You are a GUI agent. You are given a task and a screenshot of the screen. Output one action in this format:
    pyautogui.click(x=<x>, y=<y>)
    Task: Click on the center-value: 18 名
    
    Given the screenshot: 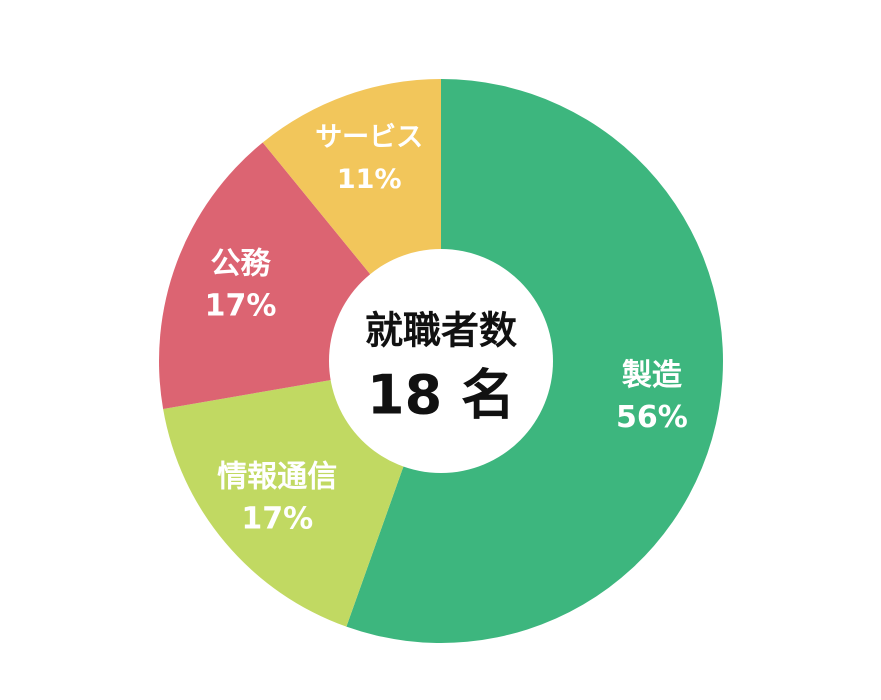 What is the action you would take?
    pyautogui.click(x=441, y=395)
    